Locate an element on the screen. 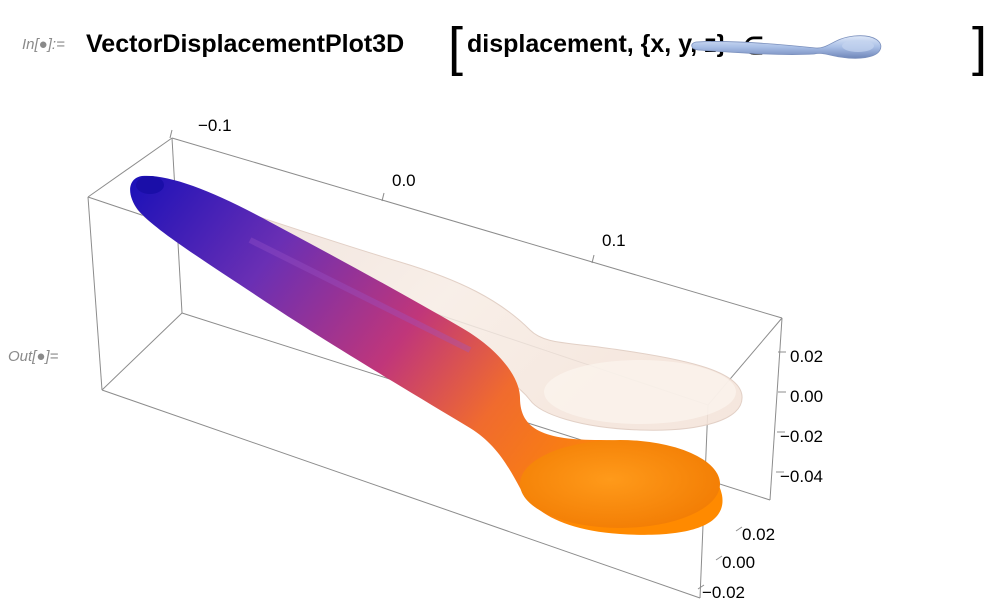  z-tick-label: −0.02 is located at coordinates (801, 436).